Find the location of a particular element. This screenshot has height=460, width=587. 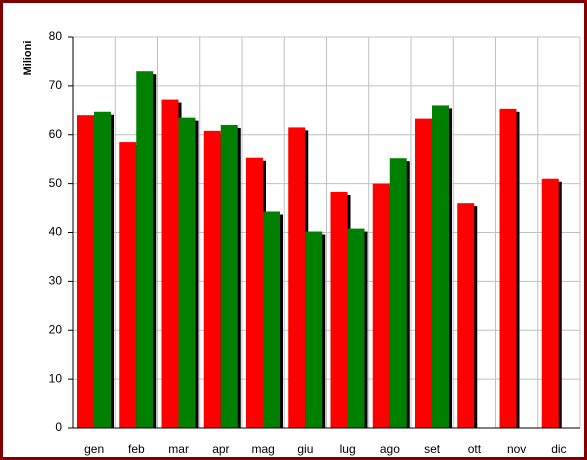

x-tick-label: feb is located at coordinates (136, 449).